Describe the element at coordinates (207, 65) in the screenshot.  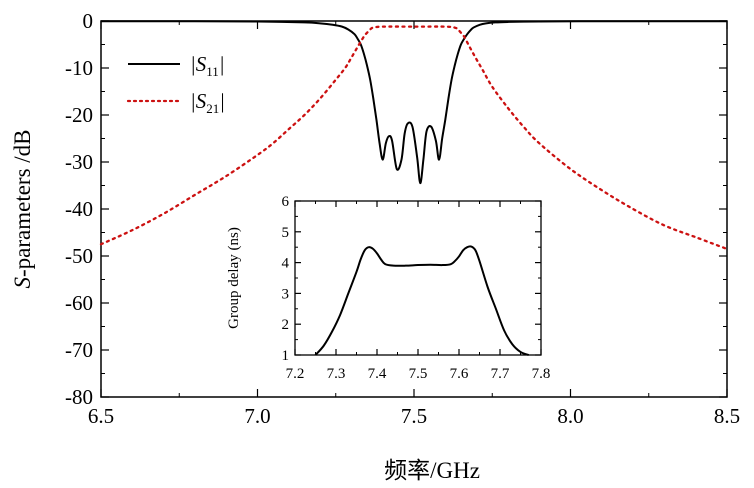
I see `legend-label-s11: |S11|` at that location.